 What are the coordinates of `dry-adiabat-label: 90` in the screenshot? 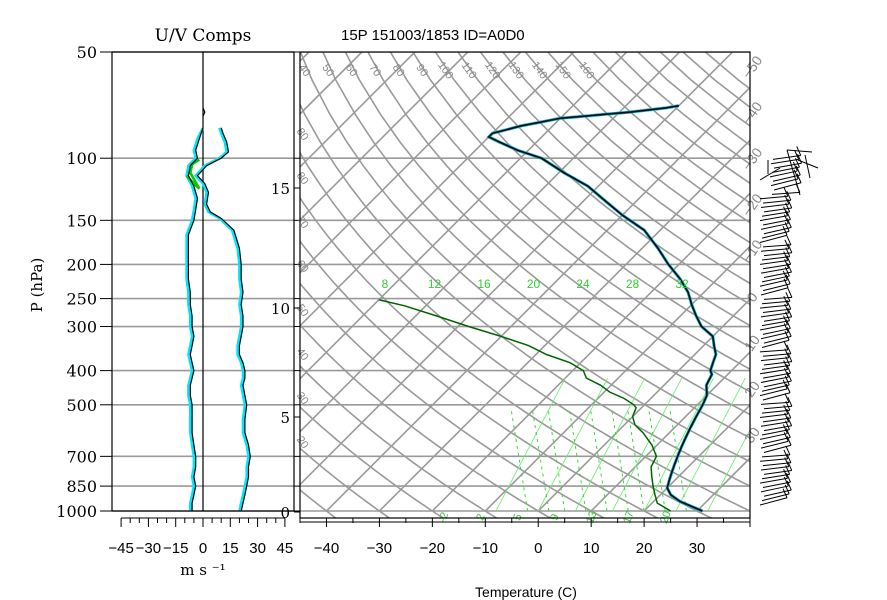 It's located at (421, 70).